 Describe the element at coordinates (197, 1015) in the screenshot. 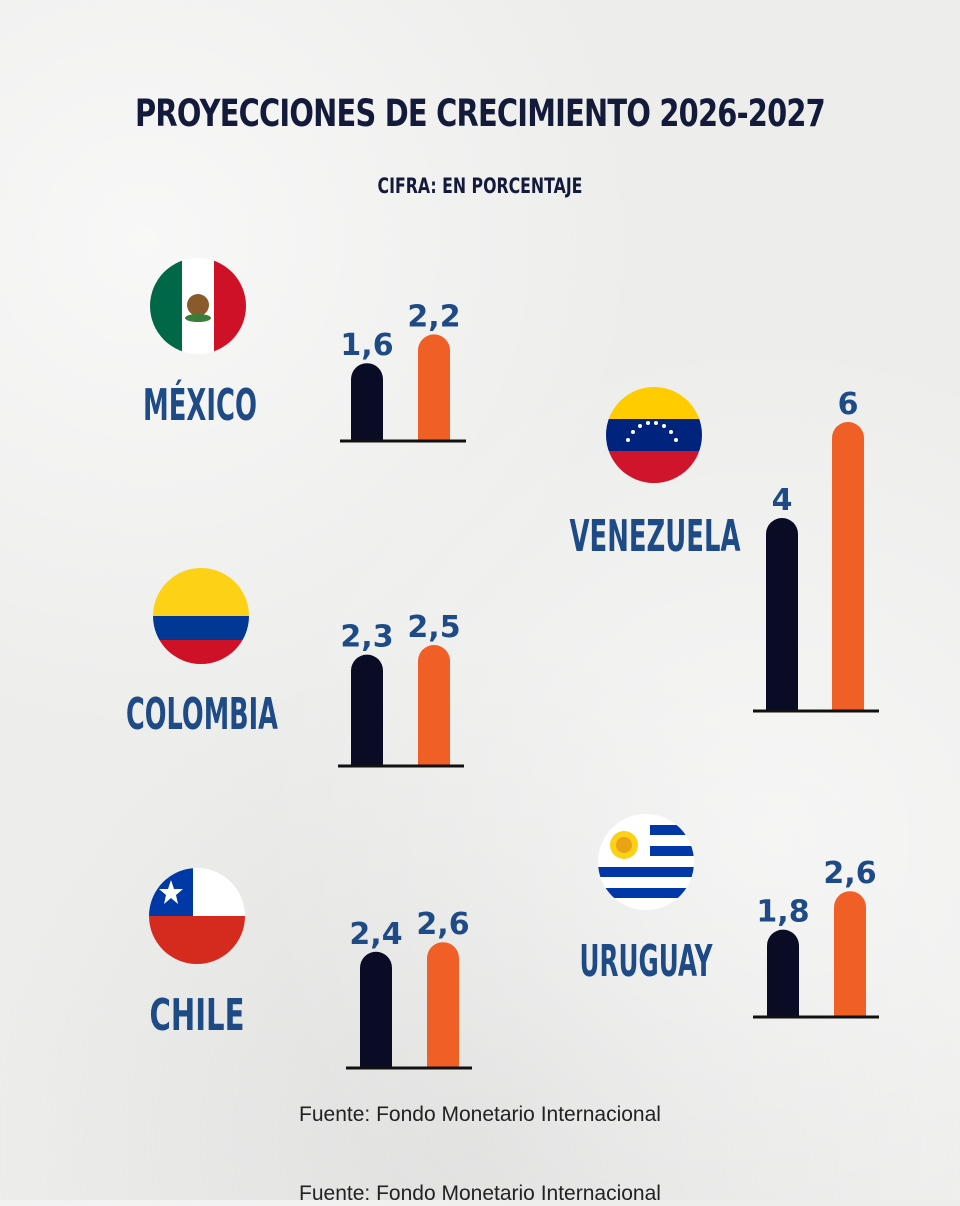

I see `country-label-chile: CHILE` at that location.